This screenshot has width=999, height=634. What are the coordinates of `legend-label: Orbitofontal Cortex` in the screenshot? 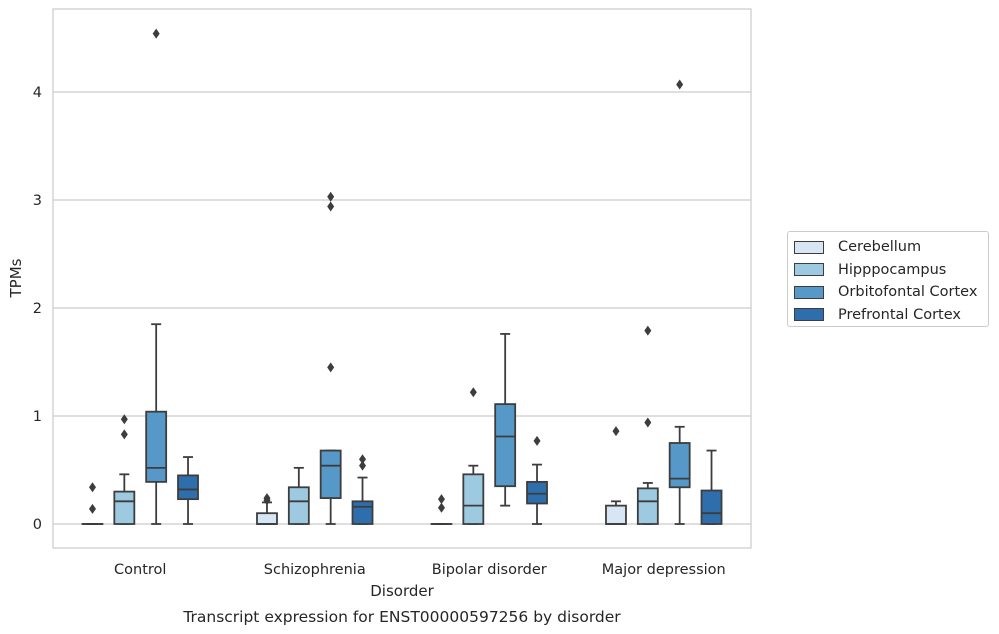 It's located at (908, 292).